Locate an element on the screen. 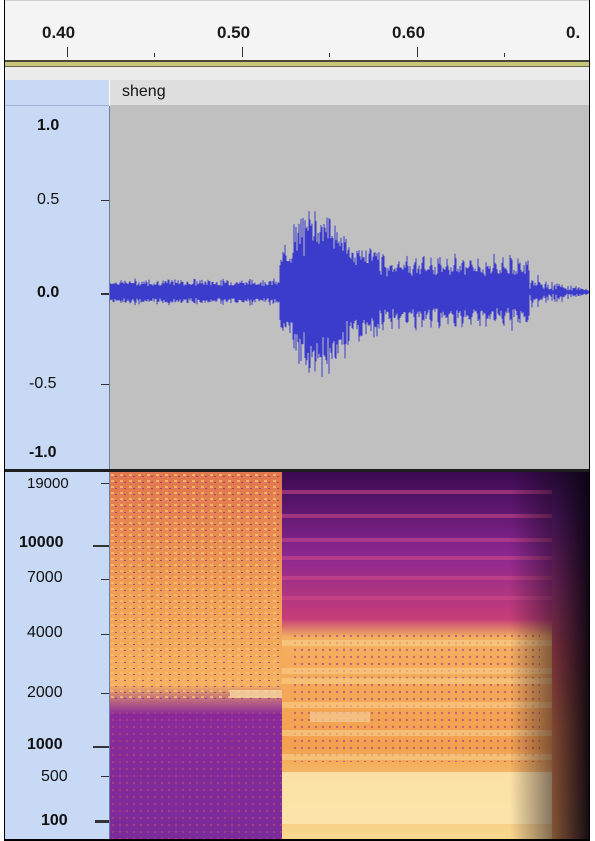 The height and width of the screenshot is (841, 595). spec-label-100: 100 is located at coordinates (54, 820).